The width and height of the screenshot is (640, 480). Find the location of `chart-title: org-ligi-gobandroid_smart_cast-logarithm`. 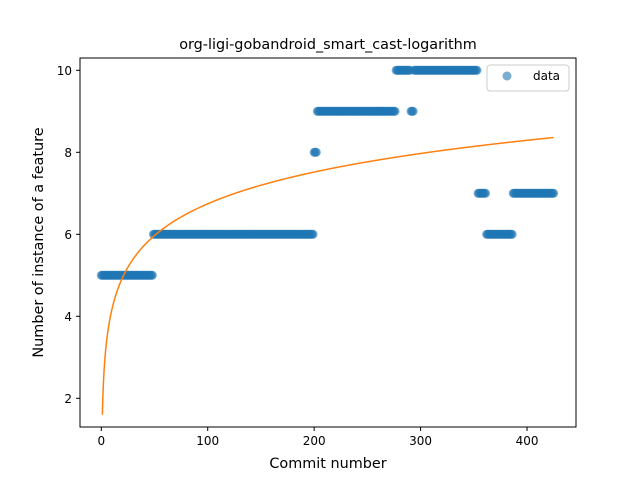

chart-title: org-ligi-gobandroid_smart_cast-logarithm is located at coordinates (328, 45).